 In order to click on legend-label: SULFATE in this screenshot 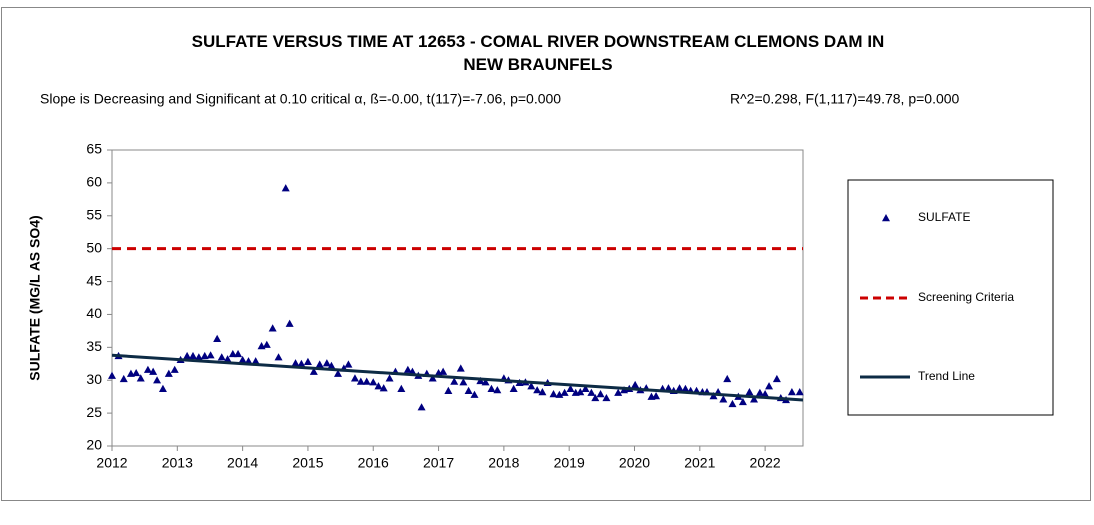, I will do `click(944, 217)`.